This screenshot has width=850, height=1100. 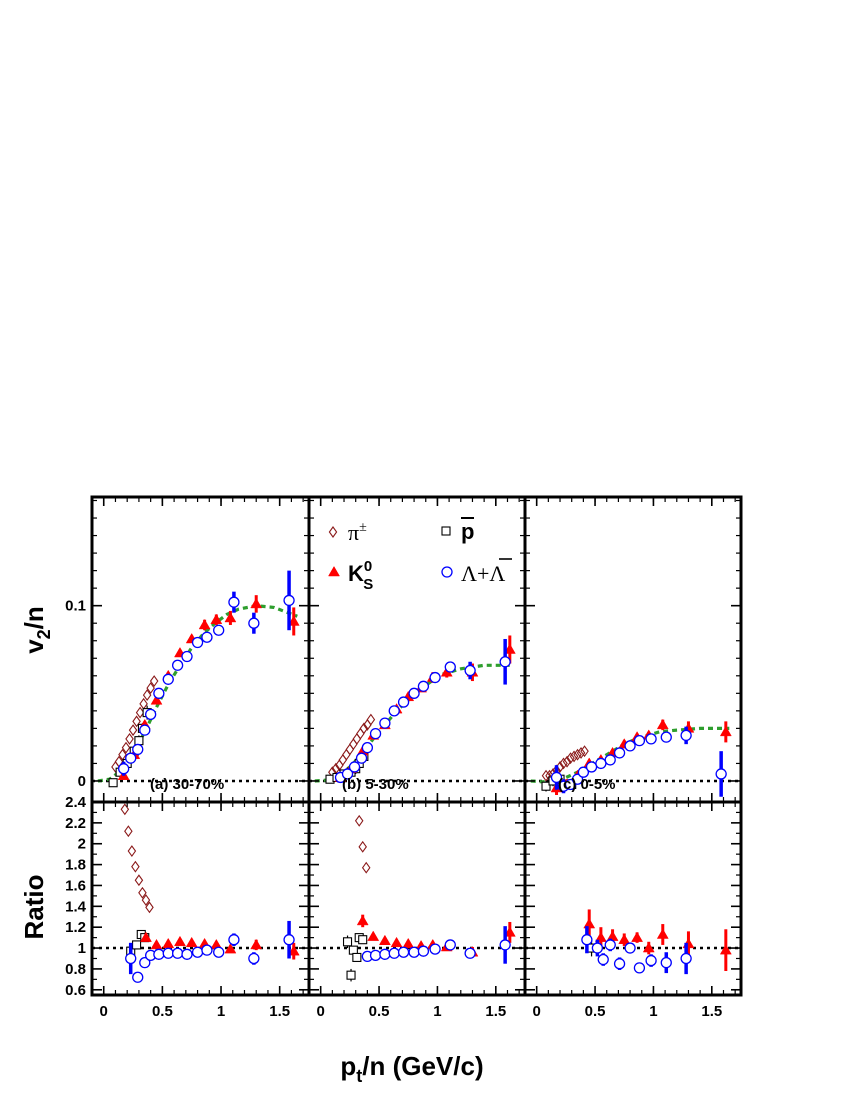 I want to click on ratio-panel, so click(x=200, y=893).